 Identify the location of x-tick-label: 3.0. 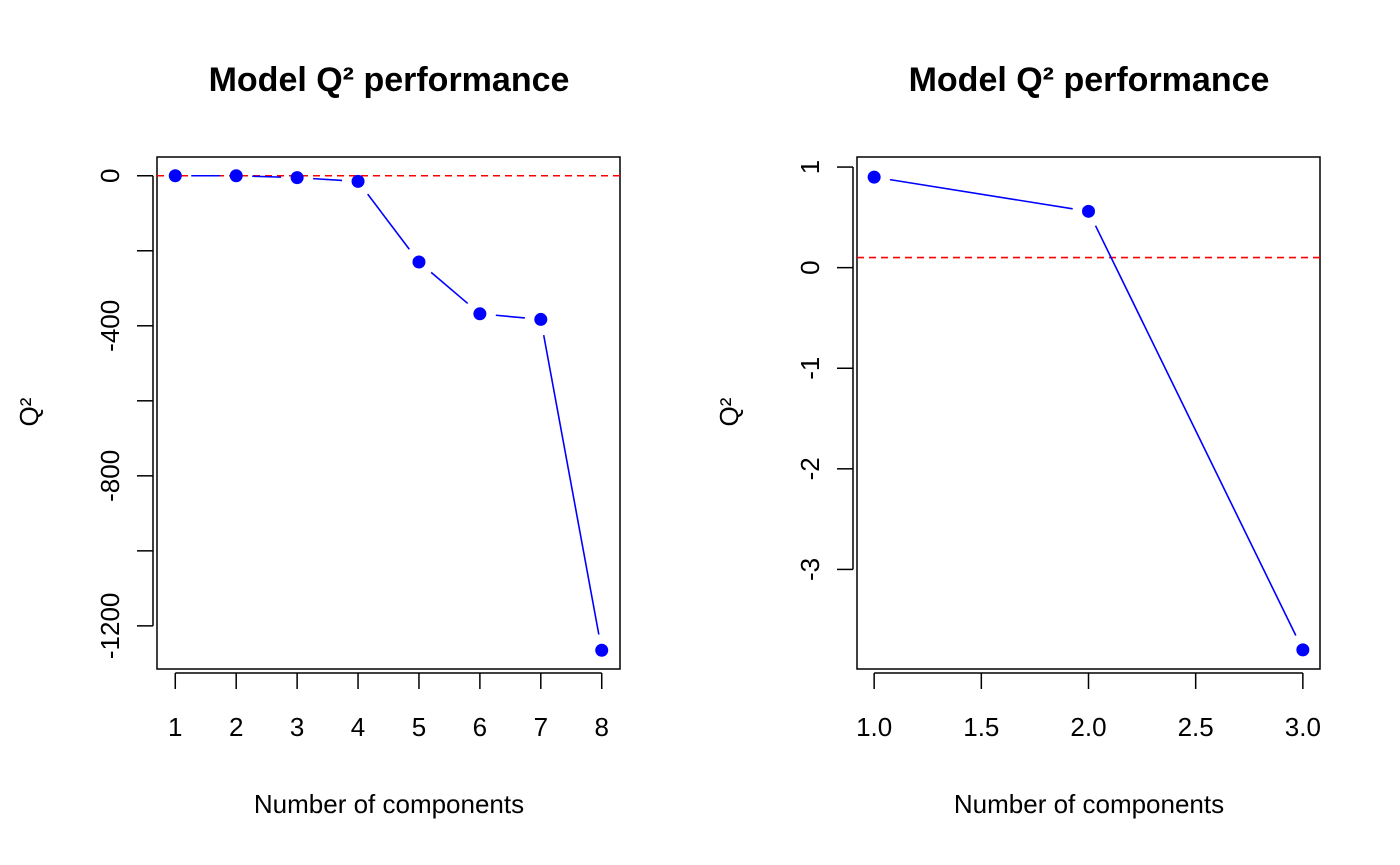
(1303, 727).